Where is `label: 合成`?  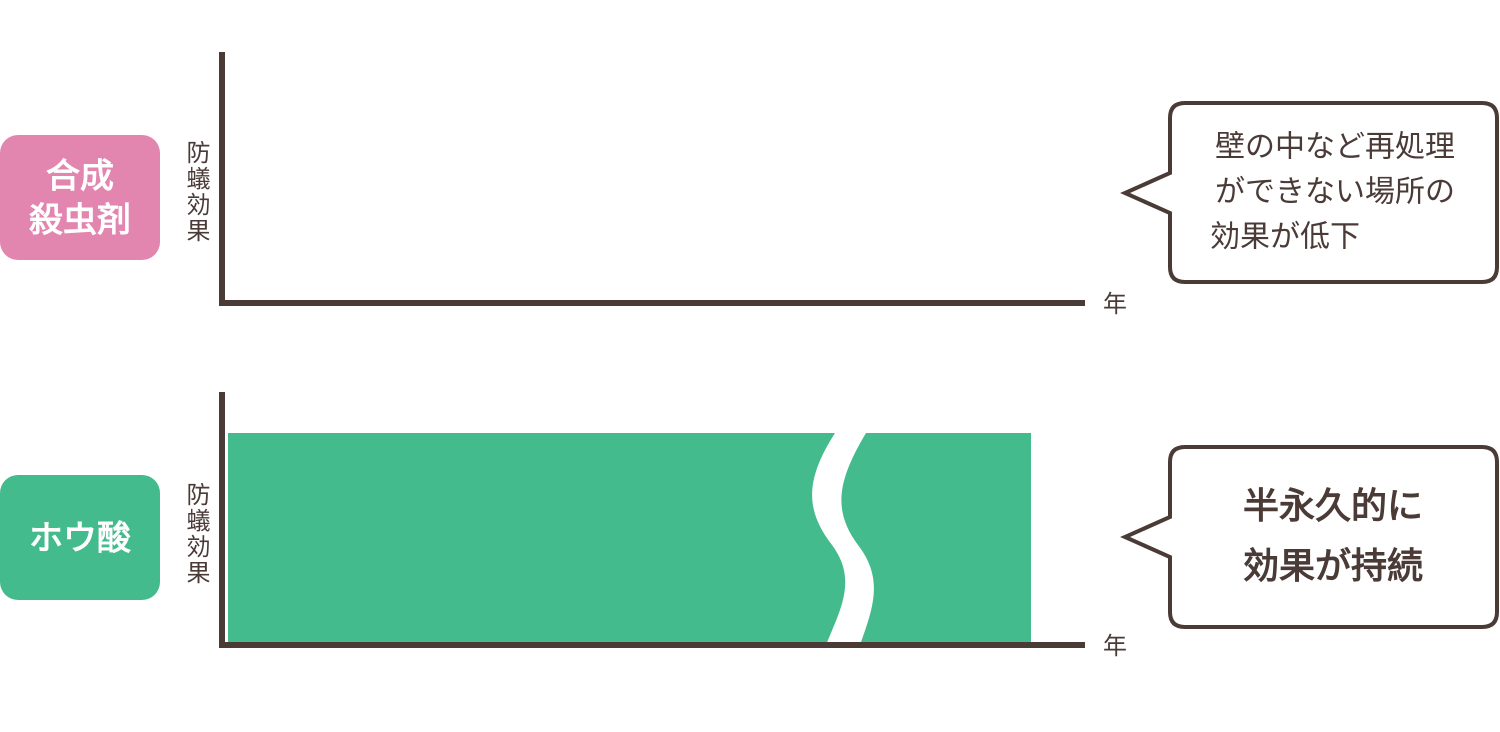 label: 合成 is located at coordinates (80, 177).